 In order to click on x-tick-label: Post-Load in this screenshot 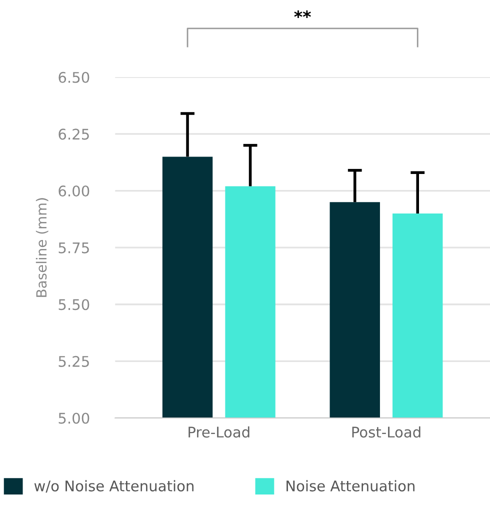, I will do `click(386, 432)`.